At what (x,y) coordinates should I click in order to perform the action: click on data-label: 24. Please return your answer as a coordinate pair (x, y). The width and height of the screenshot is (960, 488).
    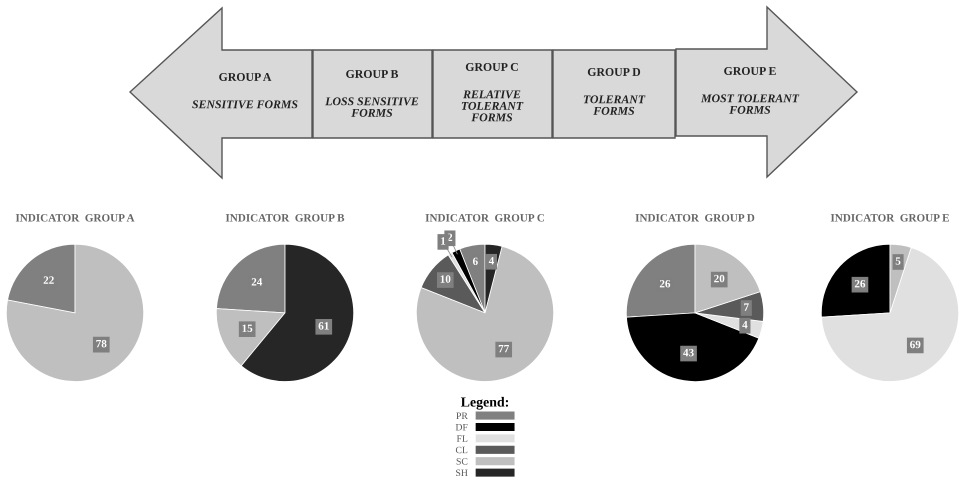
    Looking at the image, I should click on (257, 282).